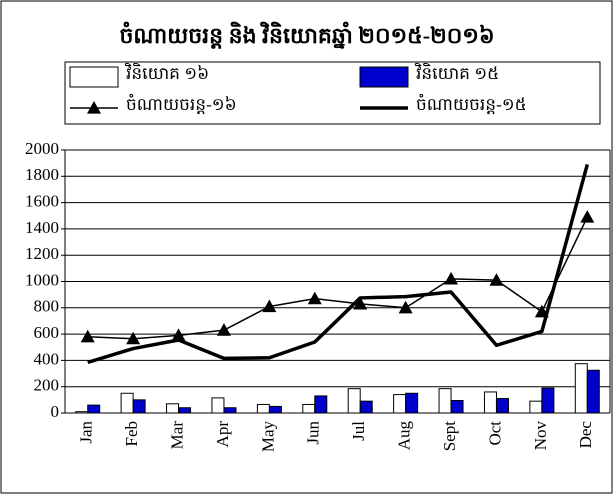 This screenshot has height=495, width=614. What do you see at coordinates (332, 93) in the screenshot?
I see `legend-box` at bounding box center [332, 93].